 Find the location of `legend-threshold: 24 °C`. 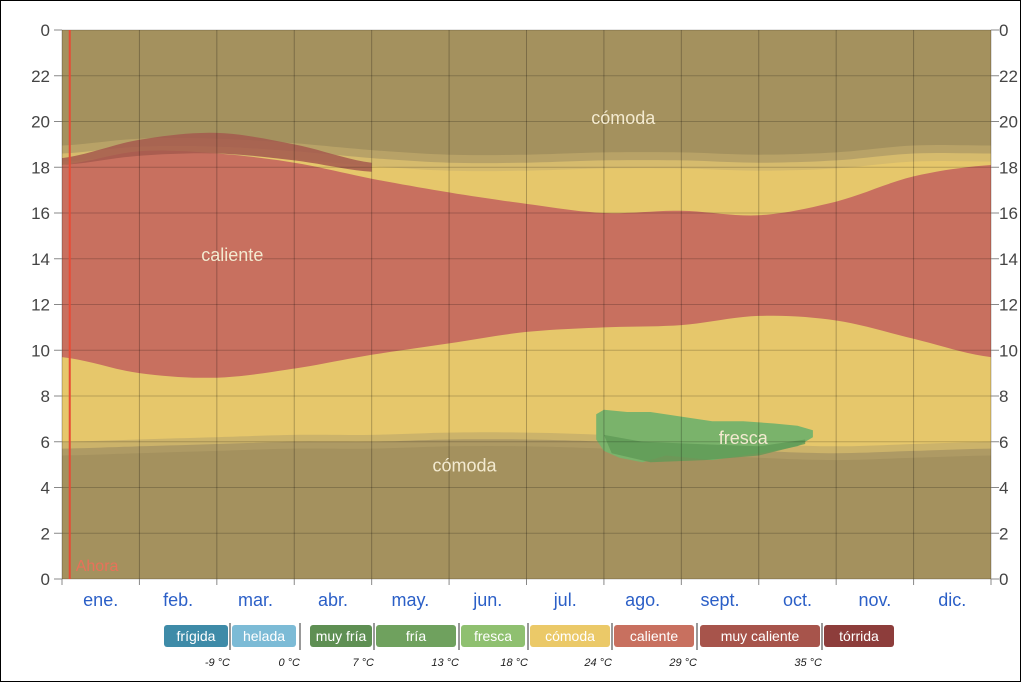

legend-threshold: 24 °C is located at coordinates (597, 663).